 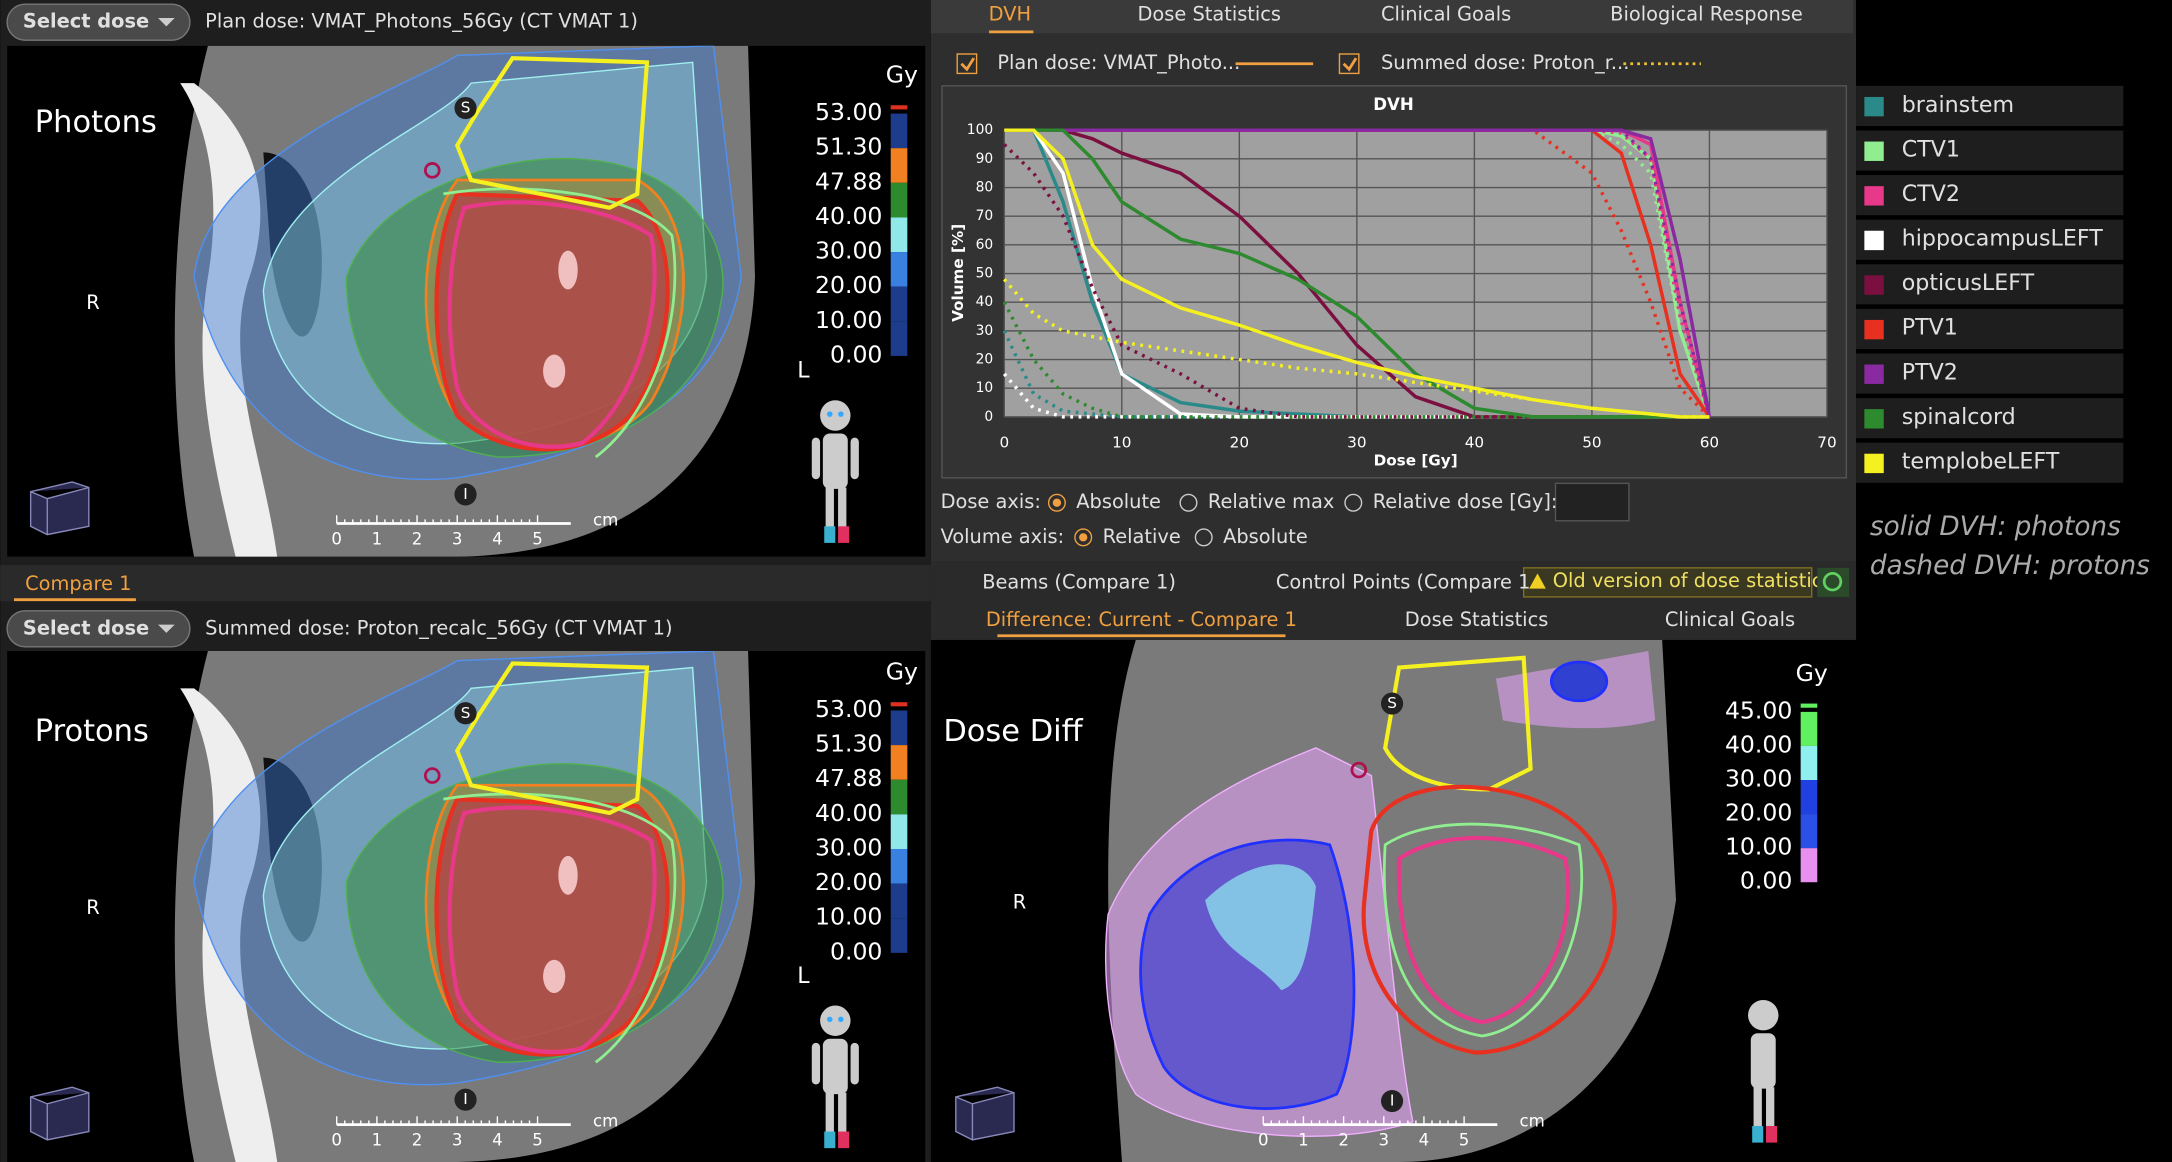 I want to click on scale-unit: cm, so click(x=605, y=519).